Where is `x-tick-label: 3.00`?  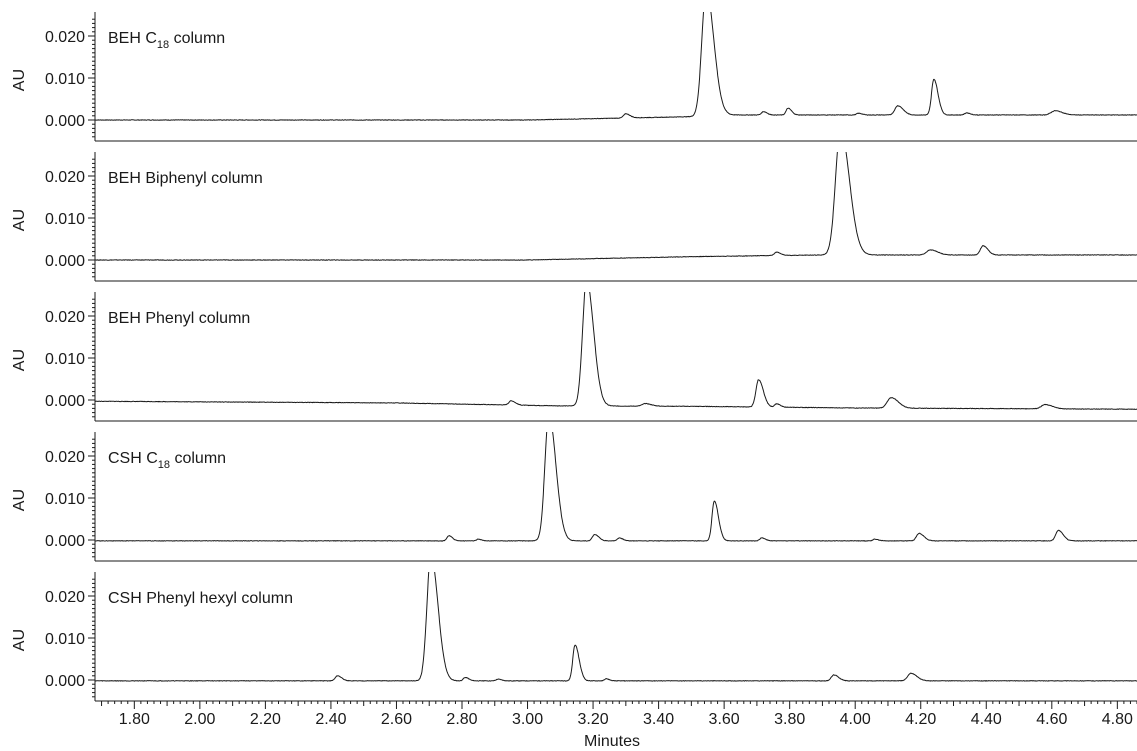 x-tick-label: 3.00 is located at coordinates (527, 719).